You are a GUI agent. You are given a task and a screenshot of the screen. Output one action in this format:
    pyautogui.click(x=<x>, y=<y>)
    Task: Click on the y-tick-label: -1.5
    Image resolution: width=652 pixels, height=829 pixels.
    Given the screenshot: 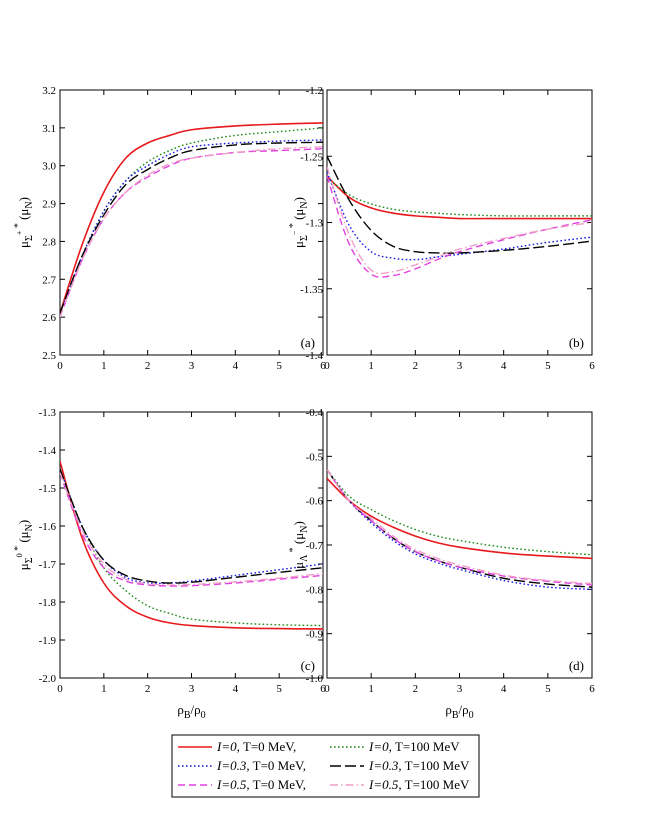 What is the action you would take?
    pyautogui.click(x=48, y=489)
    